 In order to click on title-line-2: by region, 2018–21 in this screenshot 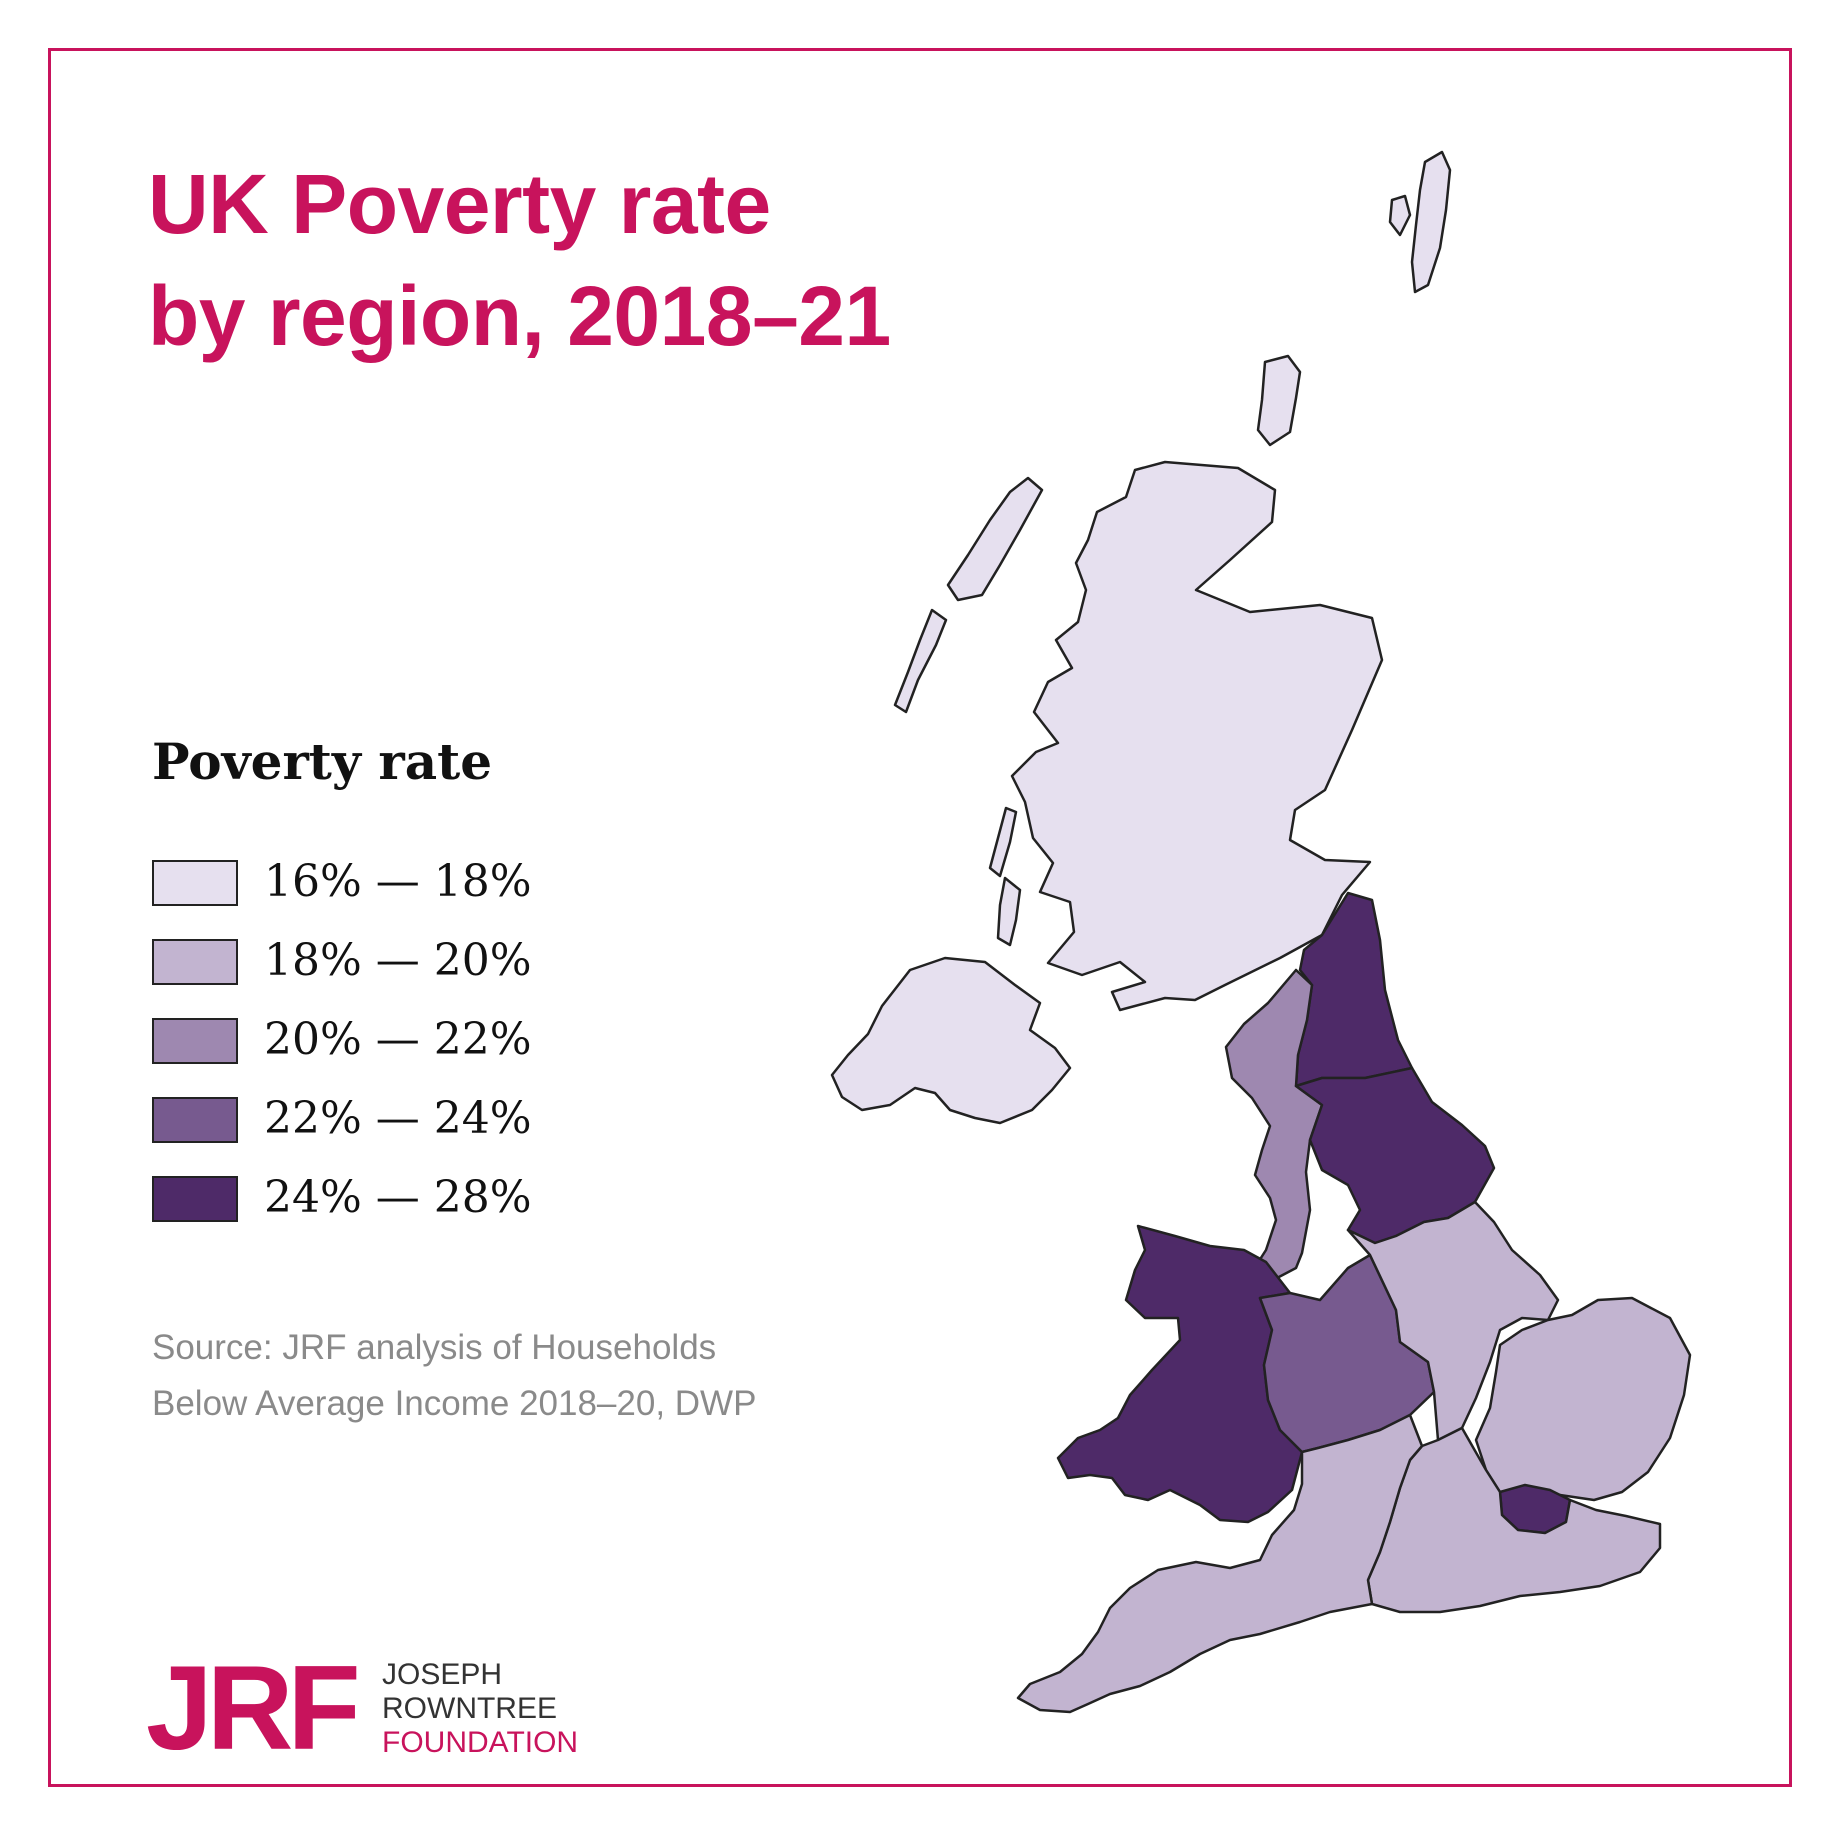, I will do `click(519, 316)`.